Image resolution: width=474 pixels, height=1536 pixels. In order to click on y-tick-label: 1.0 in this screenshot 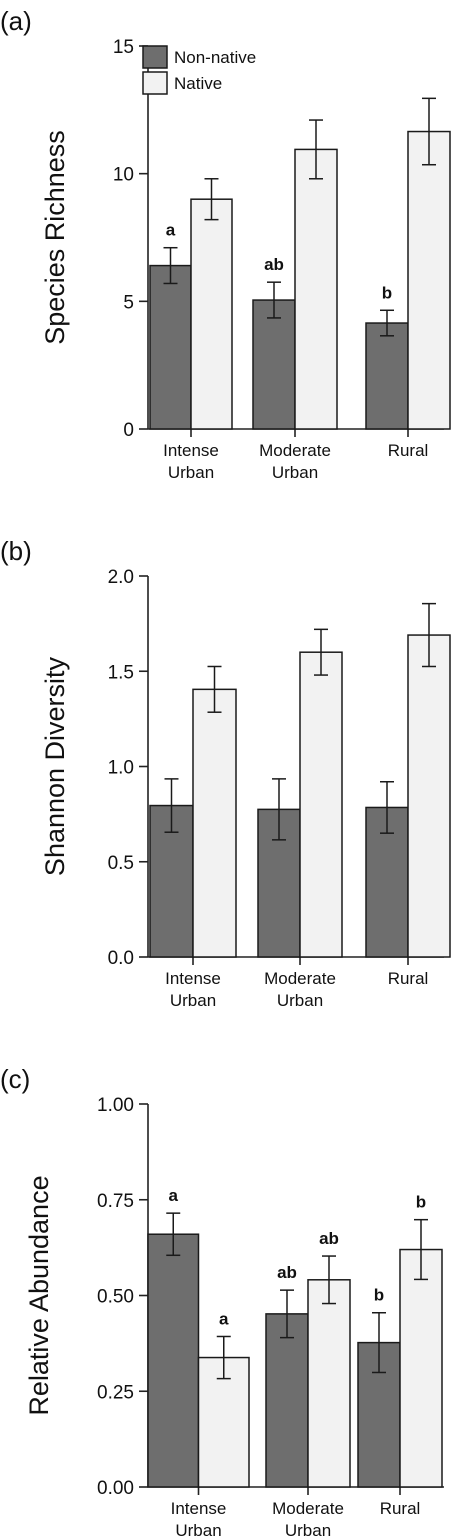, I will do `click(121, 768)`.